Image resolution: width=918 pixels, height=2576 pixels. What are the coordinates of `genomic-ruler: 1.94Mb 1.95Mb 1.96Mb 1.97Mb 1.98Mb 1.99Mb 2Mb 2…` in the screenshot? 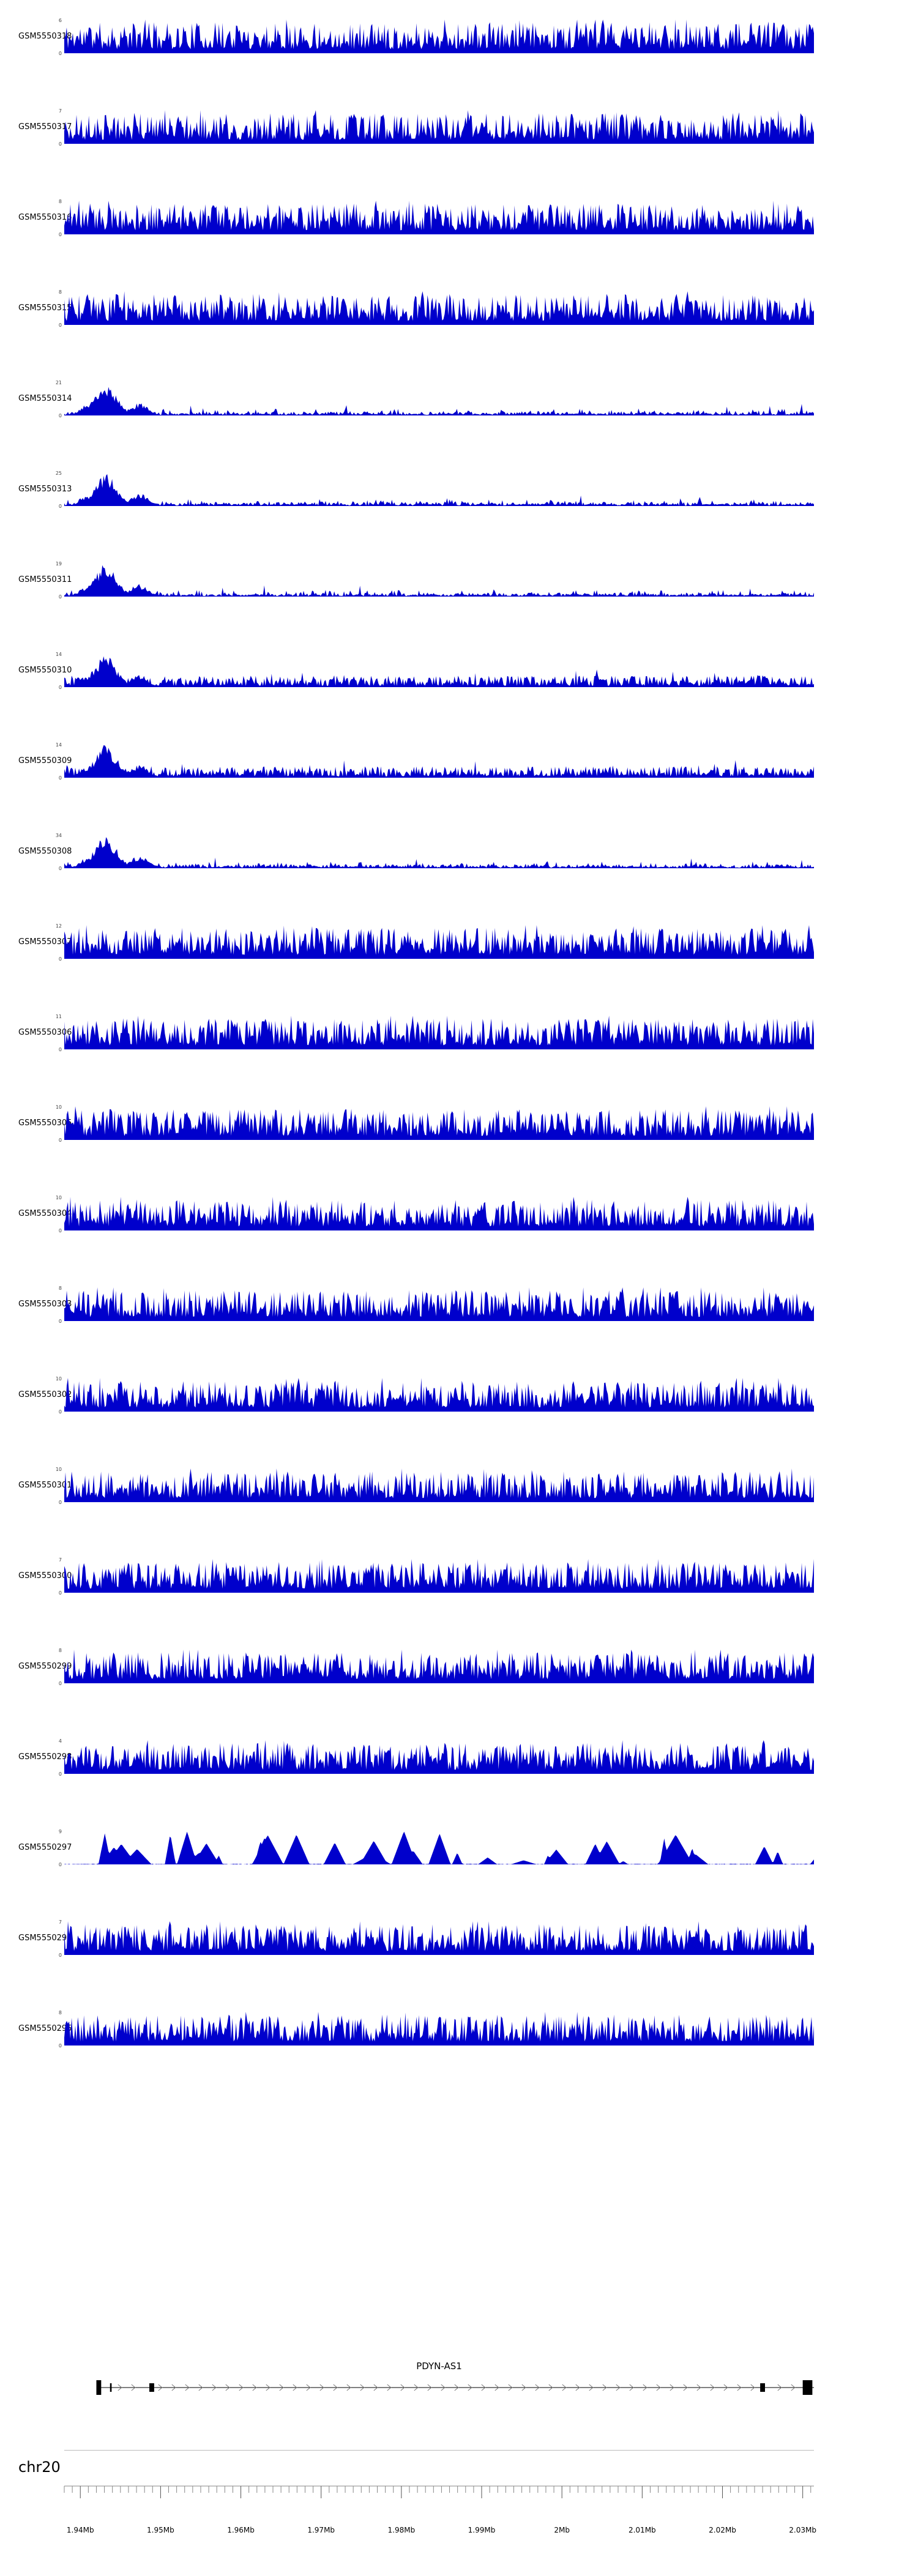 It's located at (440, 2510).